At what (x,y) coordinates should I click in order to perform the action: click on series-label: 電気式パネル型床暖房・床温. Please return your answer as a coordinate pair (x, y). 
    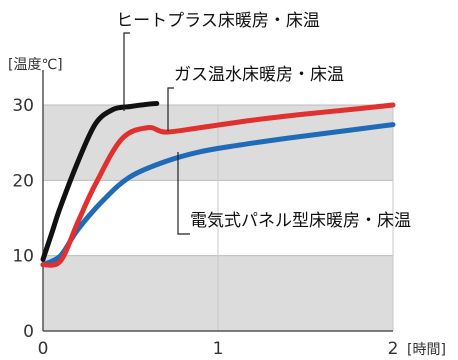
    Looking at the image, I should click on (300, 221).